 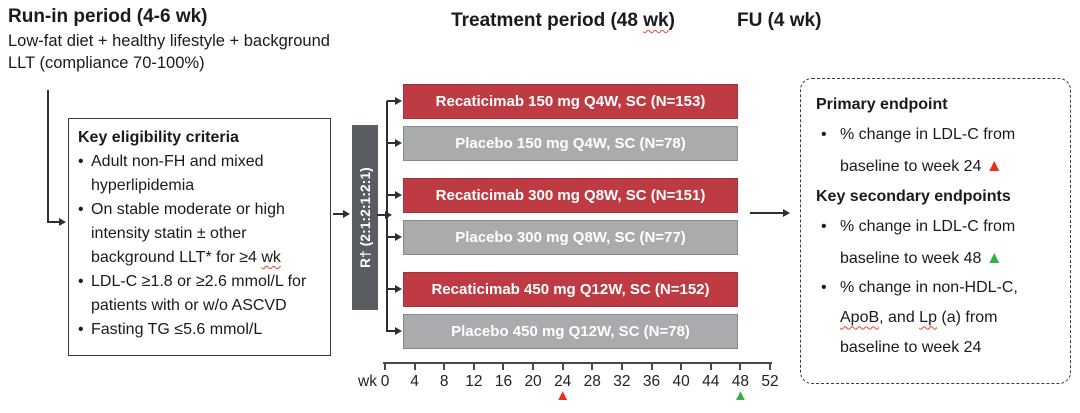 I want to click on week-axis: wk ▲ ▲ 0 4 8 12 16 20 24 28 32 36 40 44 48 52, so click(x=568, y=387).